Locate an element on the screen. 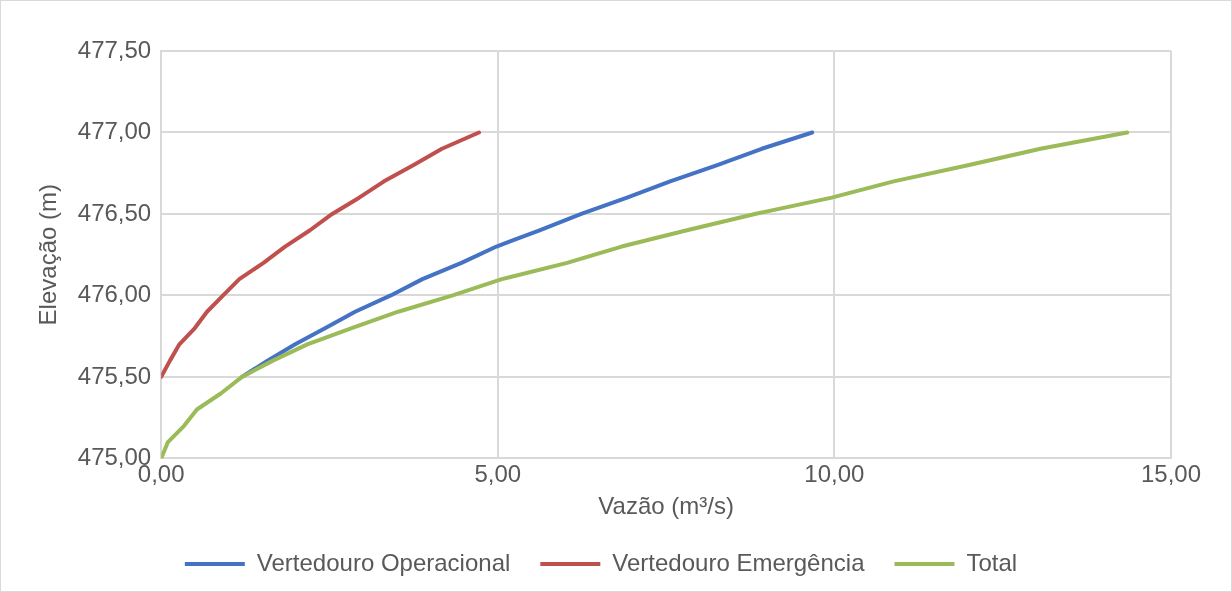  legend-label: Vertedouro Emergência is located at coordinates (739, 562).